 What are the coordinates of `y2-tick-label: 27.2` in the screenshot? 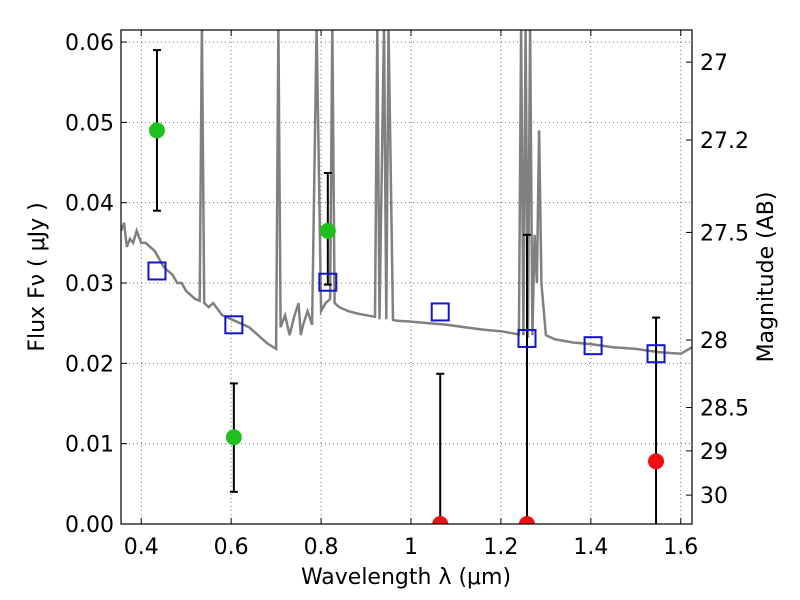 It's located at (724, 141).